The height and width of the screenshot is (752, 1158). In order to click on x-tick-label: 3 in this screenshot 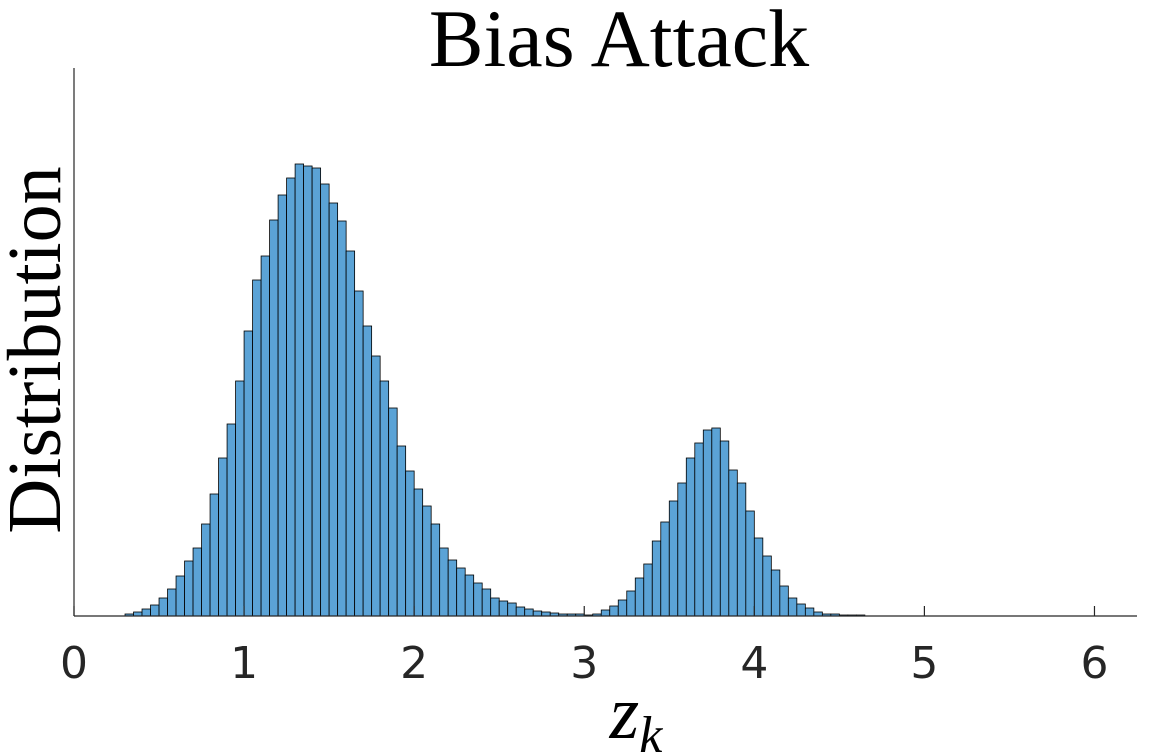, I will do `click(584, 663)`.